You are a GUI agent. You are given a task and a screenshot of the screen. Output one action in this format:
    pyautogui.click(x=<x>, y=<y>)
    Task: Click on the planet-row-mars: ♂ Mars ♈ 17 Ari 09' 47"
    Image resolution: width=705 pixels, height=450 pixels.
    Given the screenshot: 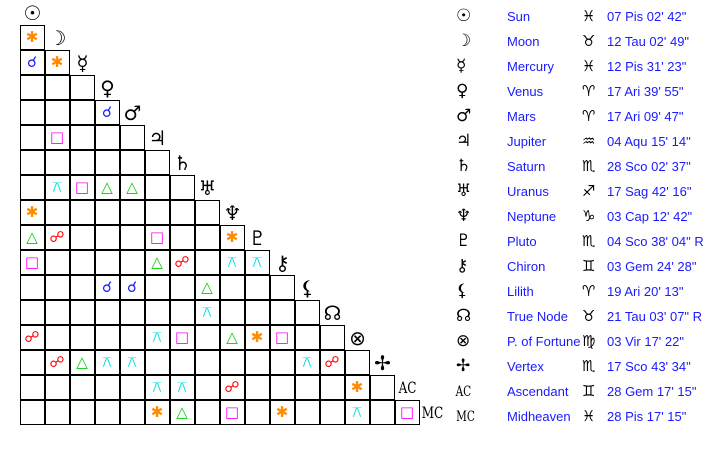 What is the action you would take?
    pyautogui.click(x=577, y=117)
    